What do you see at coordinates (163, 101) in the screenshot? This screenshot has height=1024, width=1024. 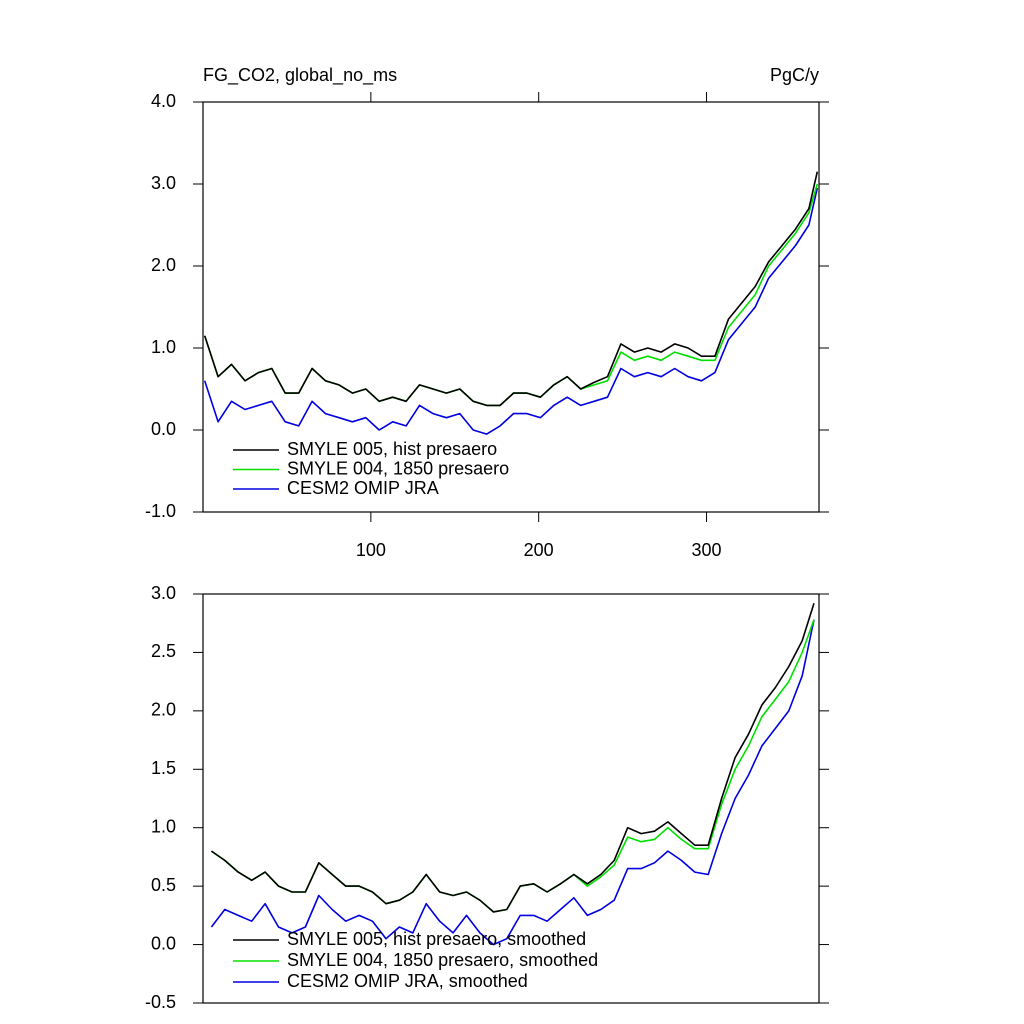 I see `y-tick-label: 4.0` at bounding box center [163, 101].